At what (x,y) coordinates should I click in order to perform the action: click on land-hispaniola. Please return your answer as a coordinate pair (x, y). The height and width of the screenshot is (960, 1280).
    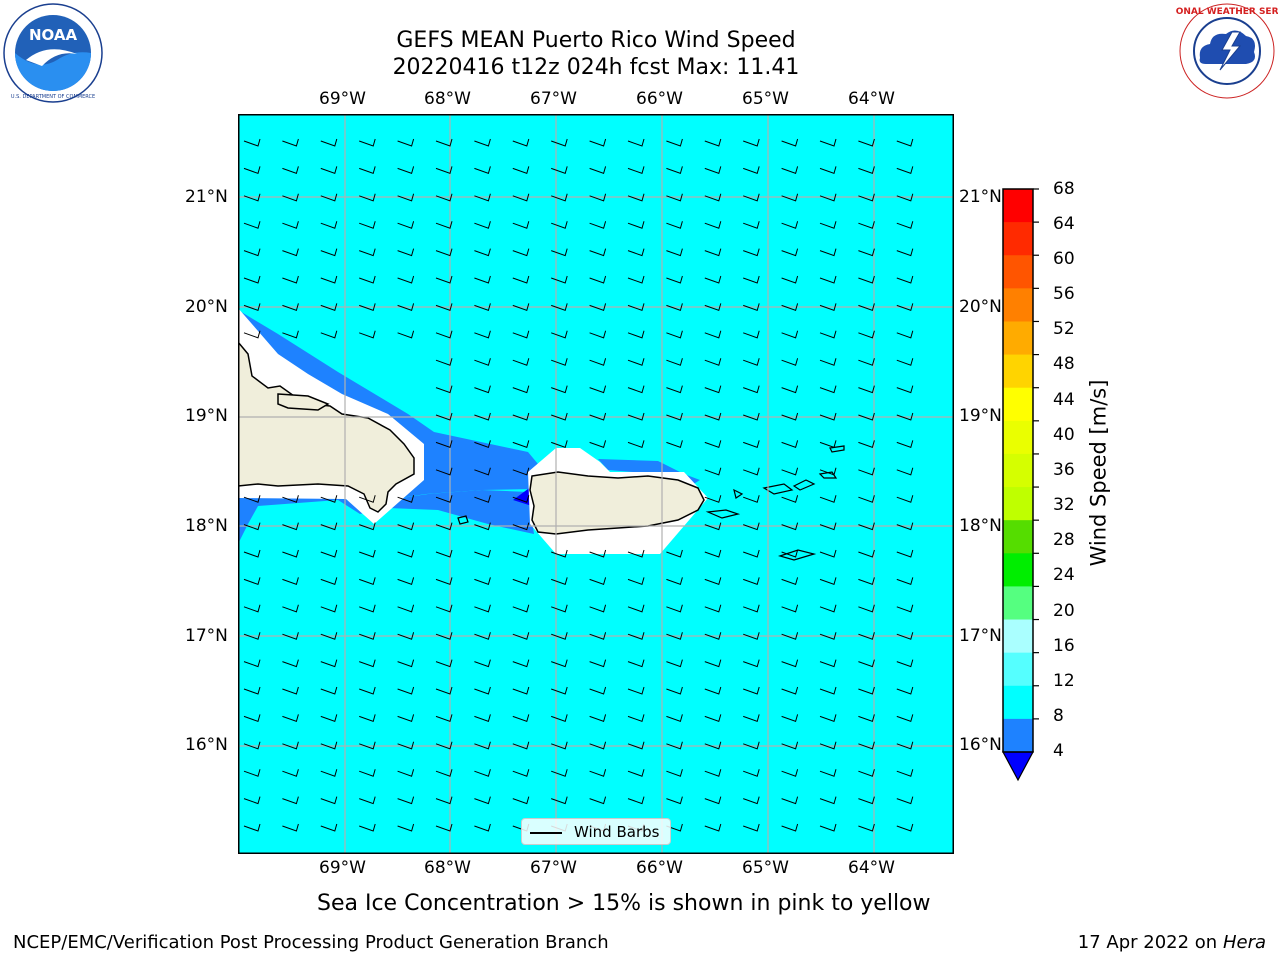
    Looking at the image, I should click on (326, 426).